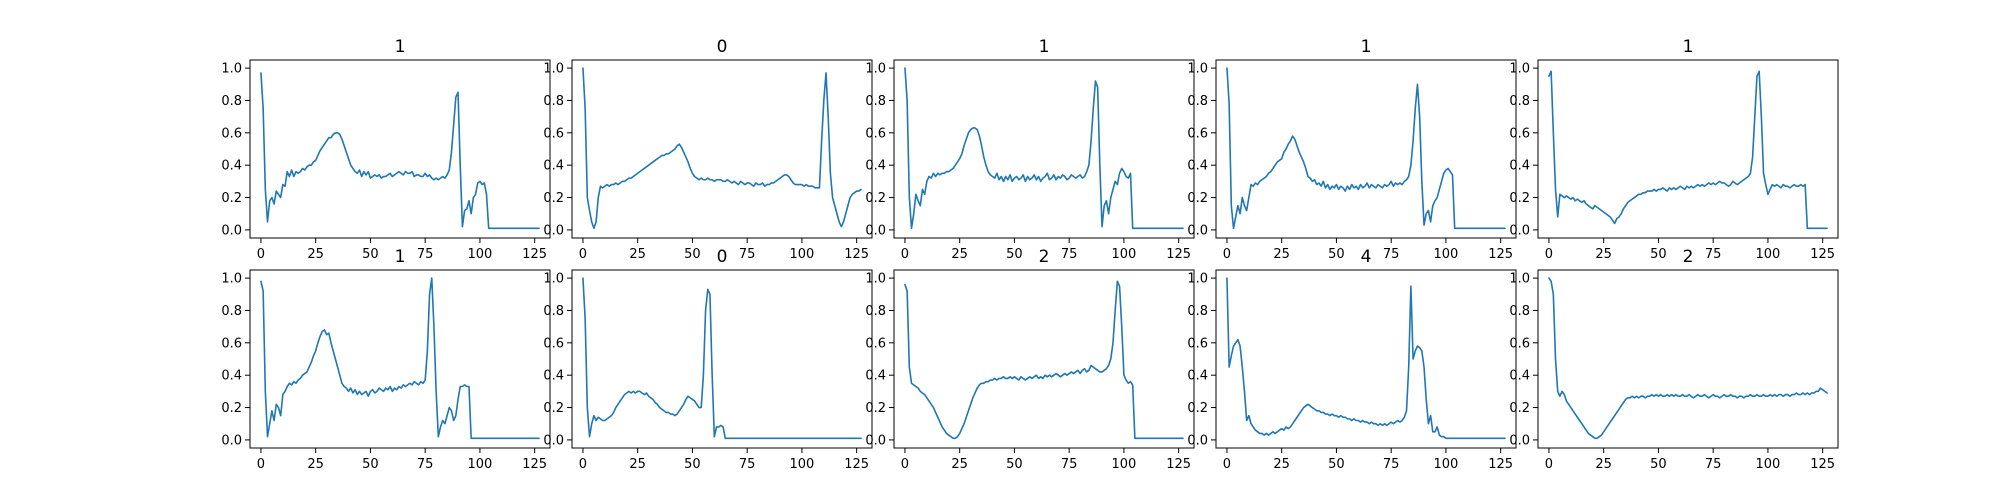 The height and width of the screenshot is (500, 2000). What do you see at coordinates (1366, 257) in the screenshot?
I see `subplot-title: 4` at bounding box center [1366, 257].